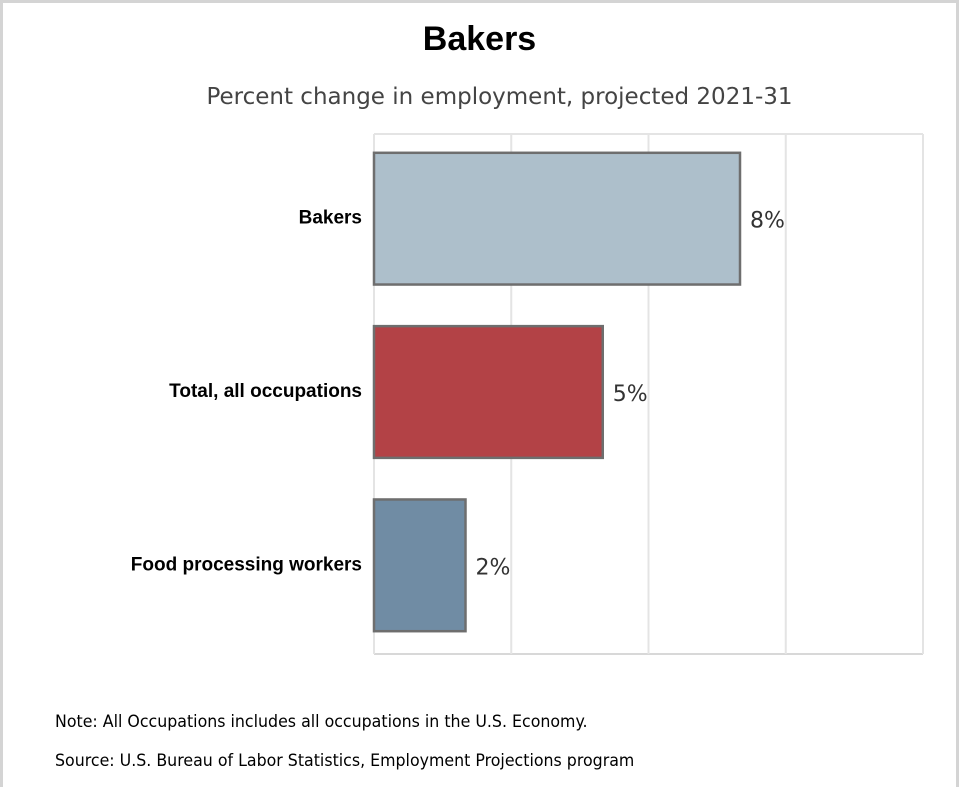  Describe the element at coordinates (493, 567) in the screenshot. I see `value-label: 2%` at that location.